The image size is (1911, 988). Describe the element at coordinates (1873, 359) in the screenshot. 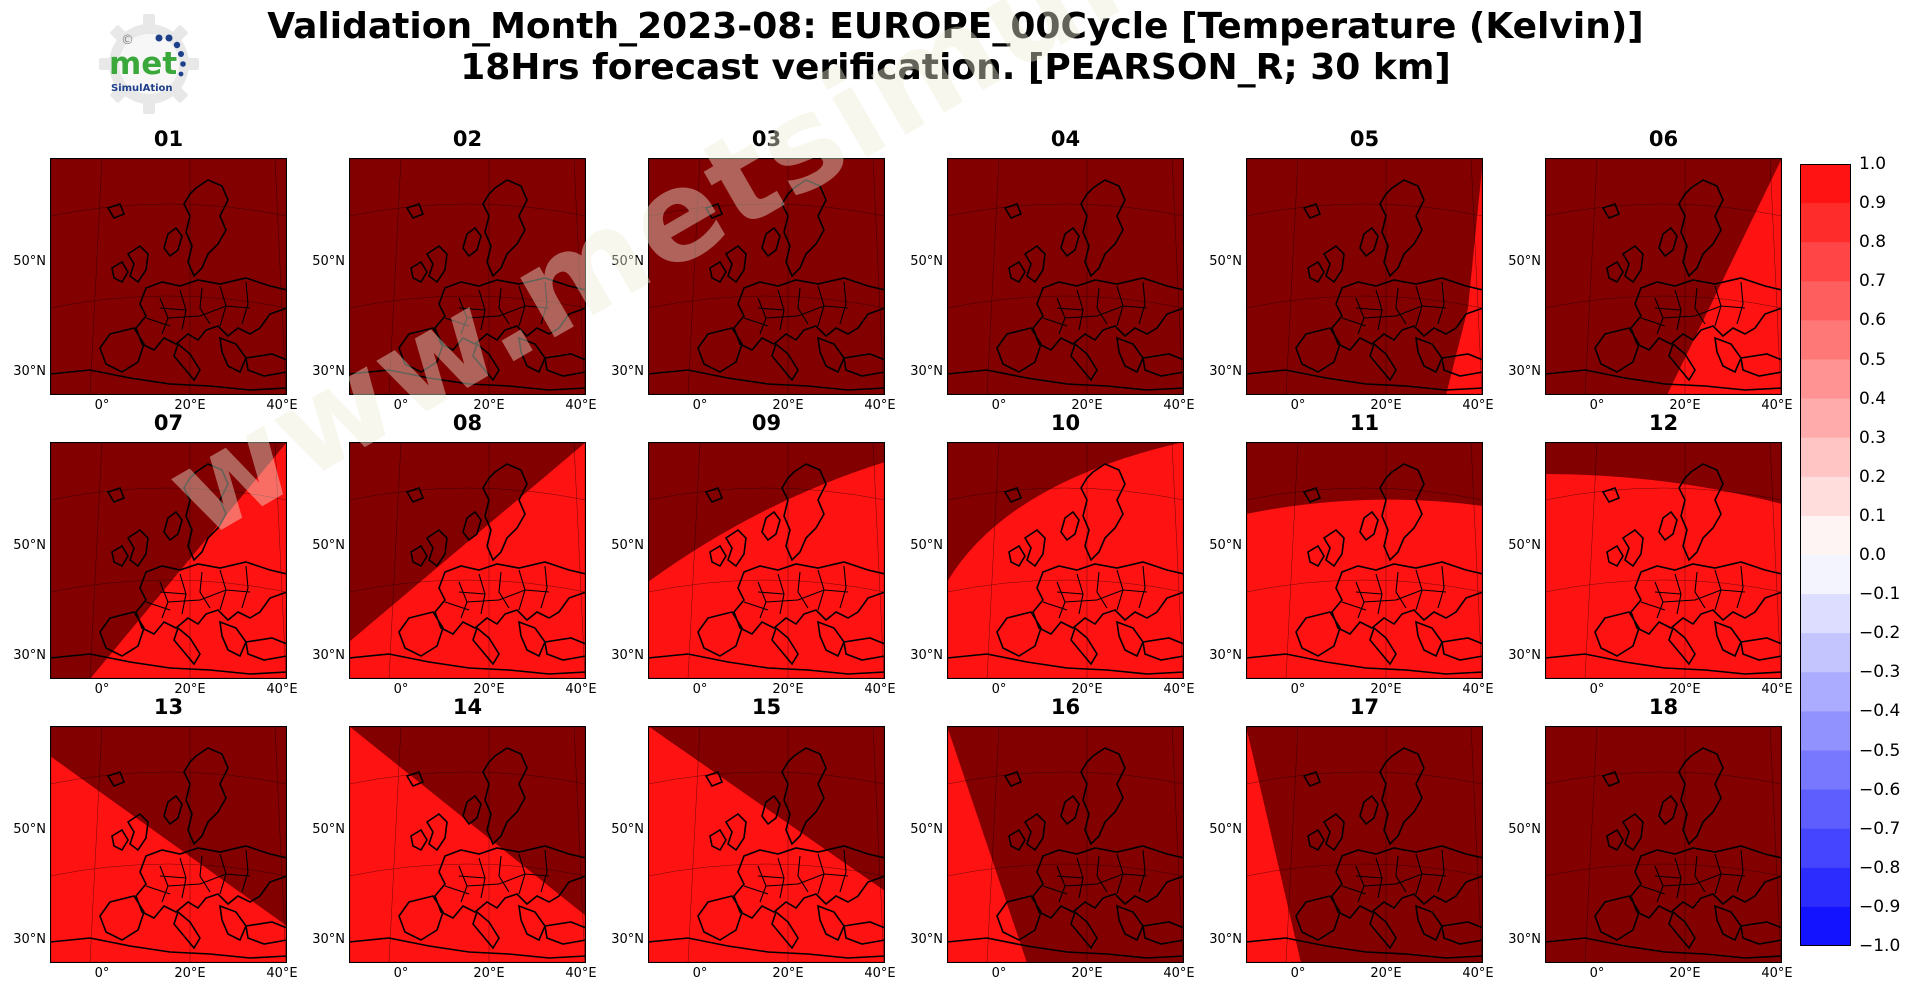

I see `colorbar-tick-label: 0.5` at that location.